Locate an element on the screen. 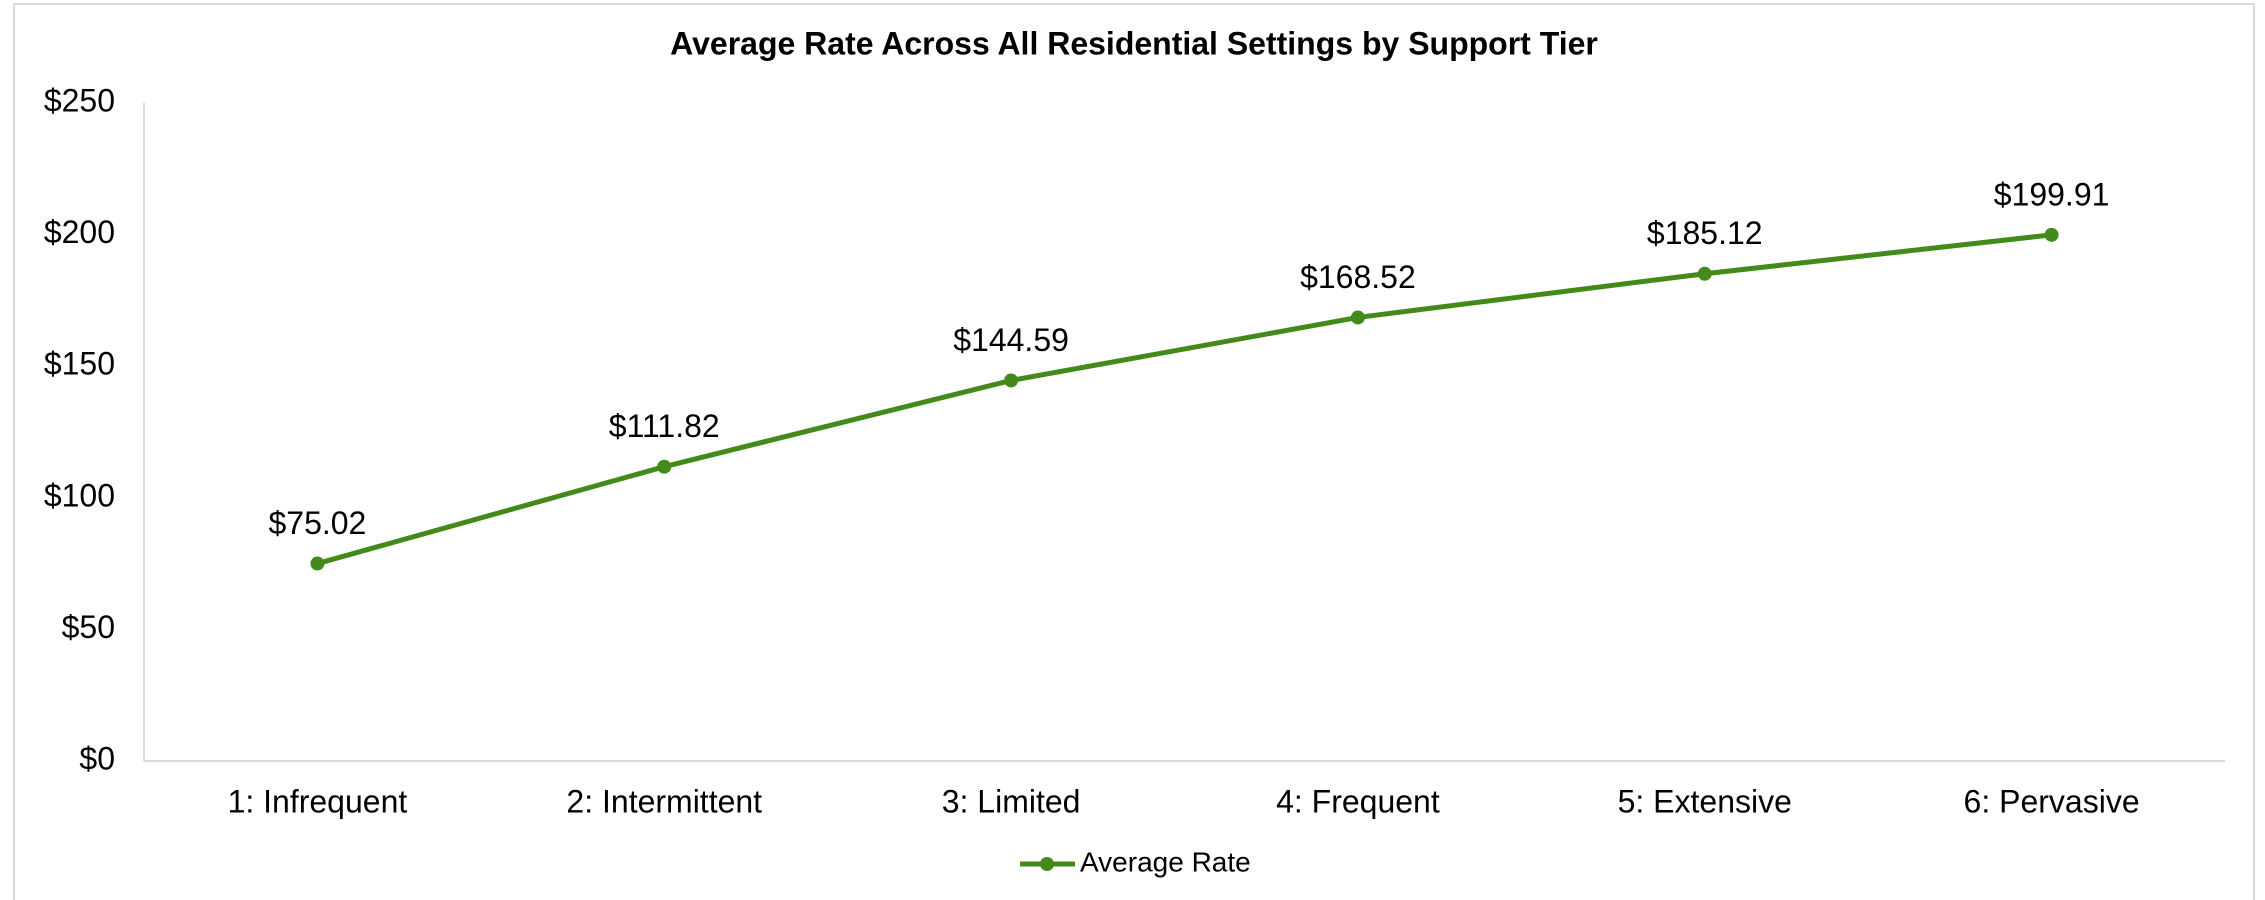 The width and height of the screenshot is (2265, 900). x-tick-label: 5: Extensive is located at coordinates (1705, 801).